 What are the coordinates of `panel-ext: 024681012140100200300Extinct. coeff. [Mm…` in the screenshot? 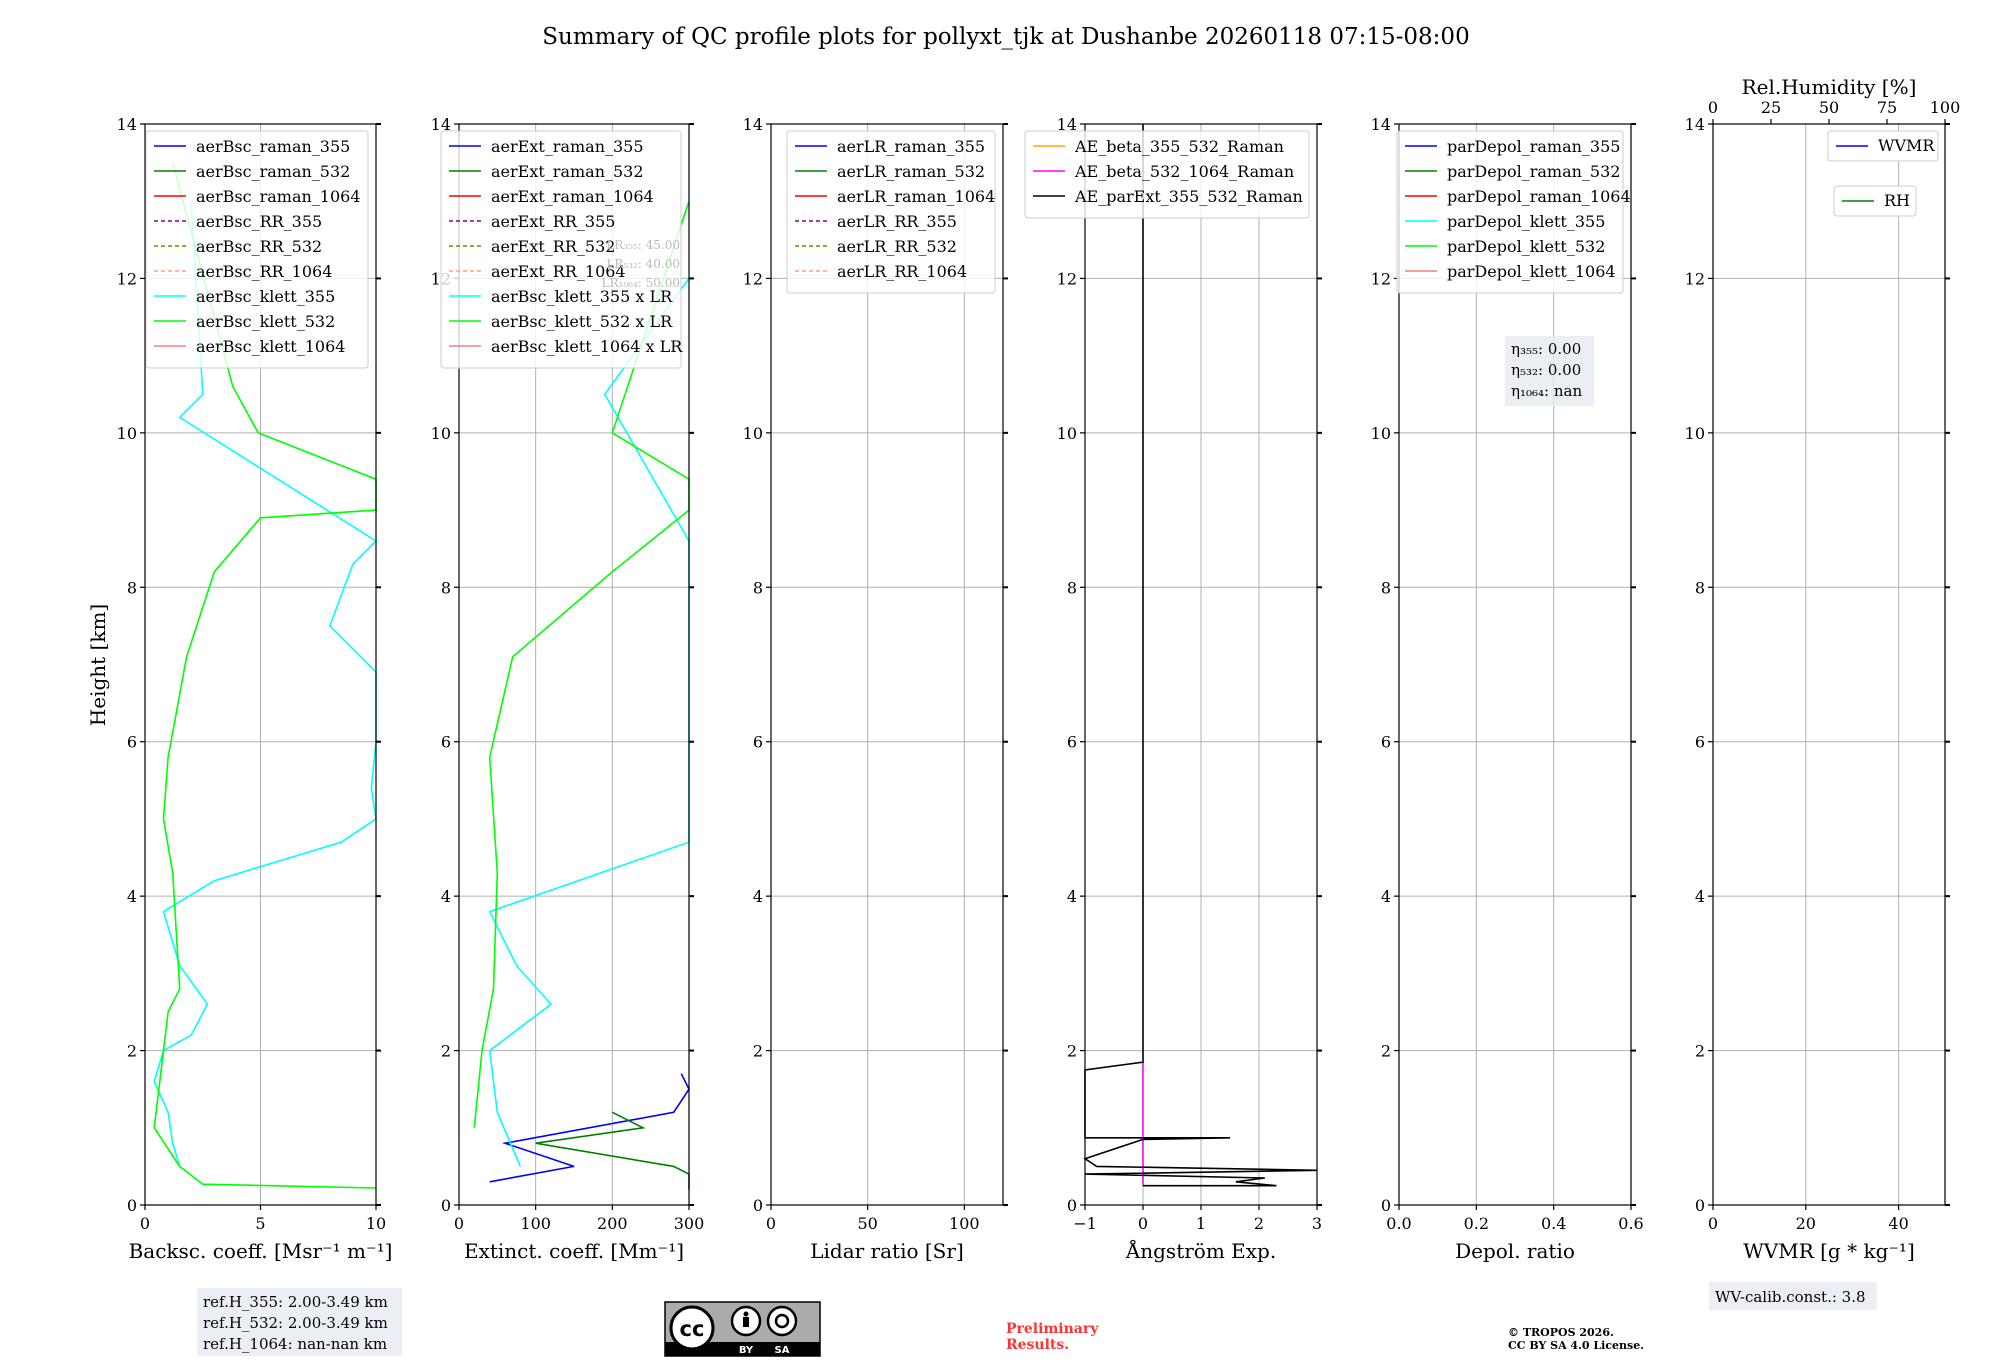 It's located at (568, 689).